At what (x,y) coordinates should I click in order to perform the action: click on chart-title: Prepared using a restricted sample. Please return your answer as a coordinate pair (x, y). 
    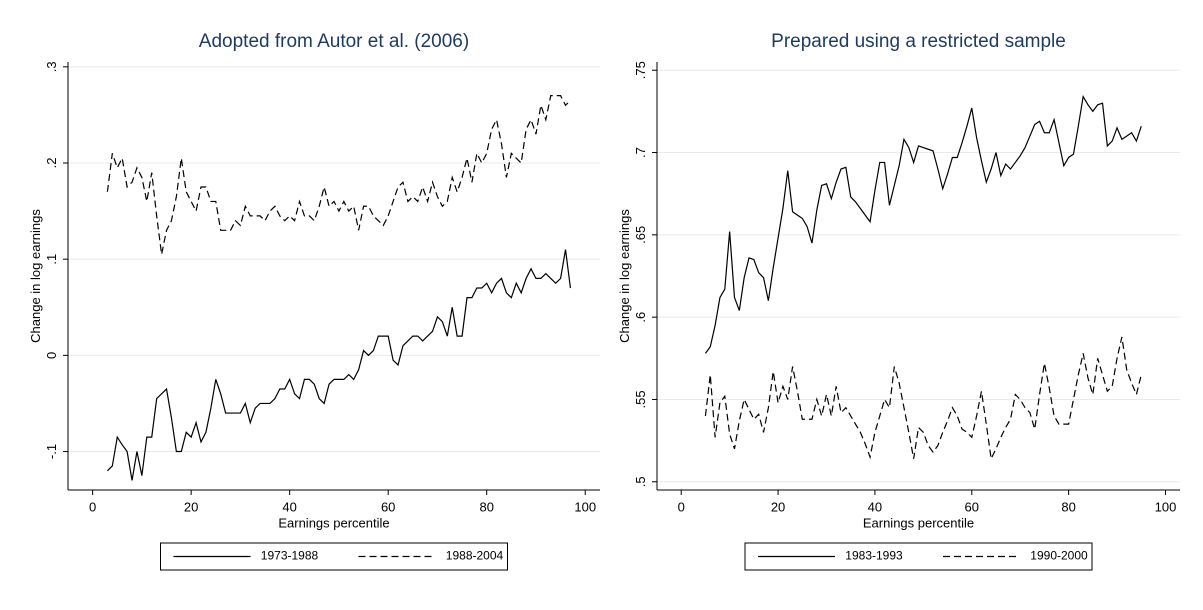
    Looking at the image, I should click on (918, 41).